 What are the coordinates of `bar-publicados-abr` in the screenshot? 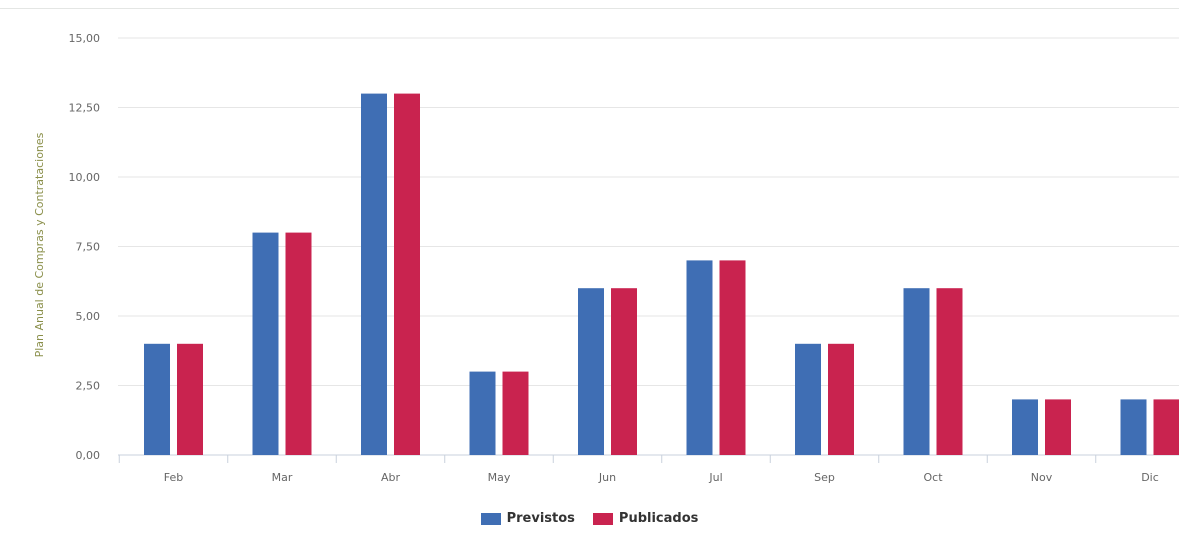 It's located at (407, 274).